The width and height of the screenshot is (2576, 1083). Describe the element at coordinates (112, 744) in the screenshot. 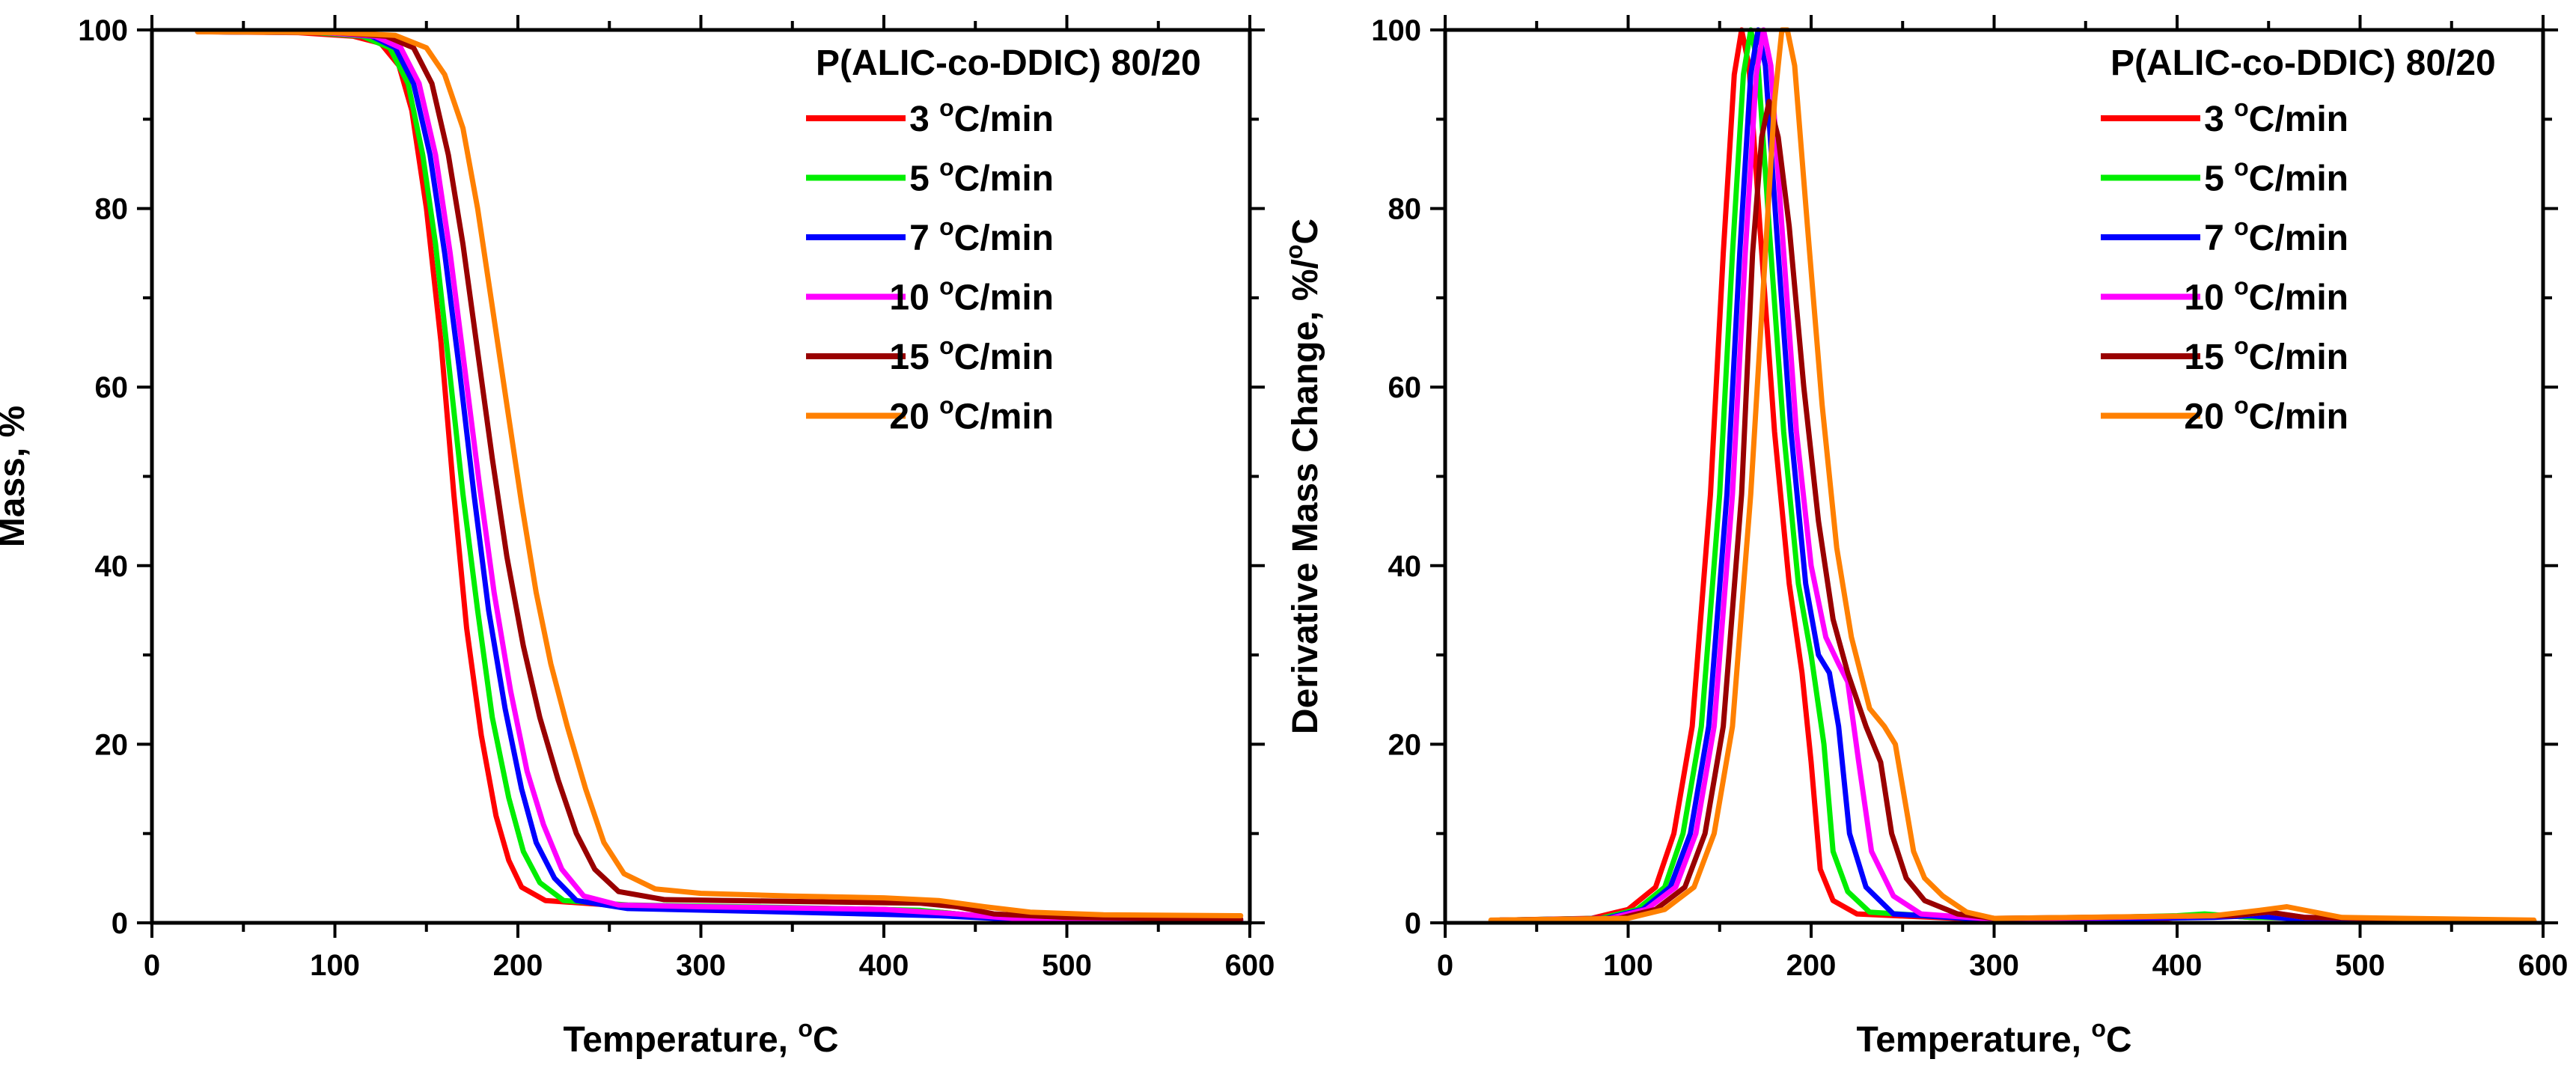

I see `p0-y-tick-label: 20` at that location.